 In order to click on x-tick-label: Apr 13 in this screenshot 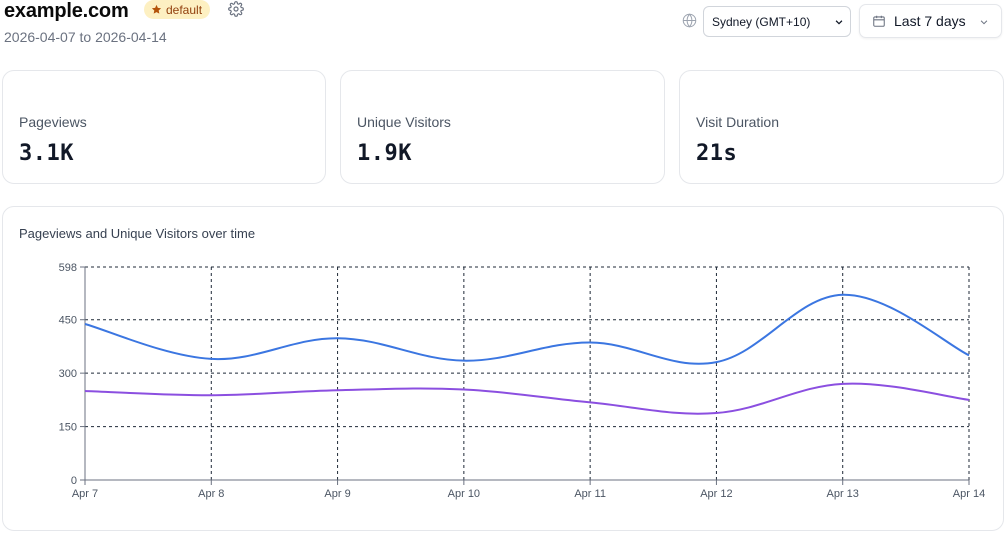, I will do `click(843, 494)`.